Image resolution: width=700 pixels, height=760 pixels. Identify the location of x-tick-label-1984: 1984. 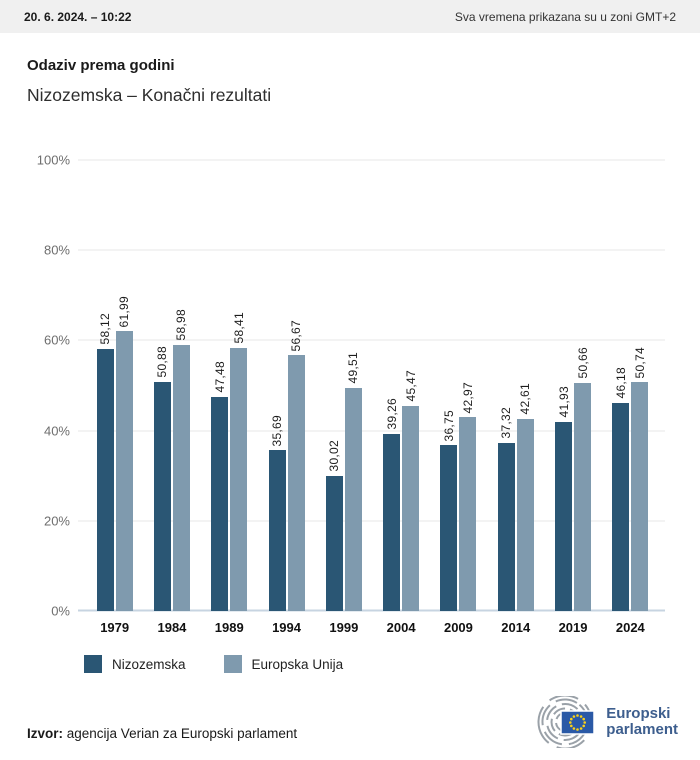
(172, 627).